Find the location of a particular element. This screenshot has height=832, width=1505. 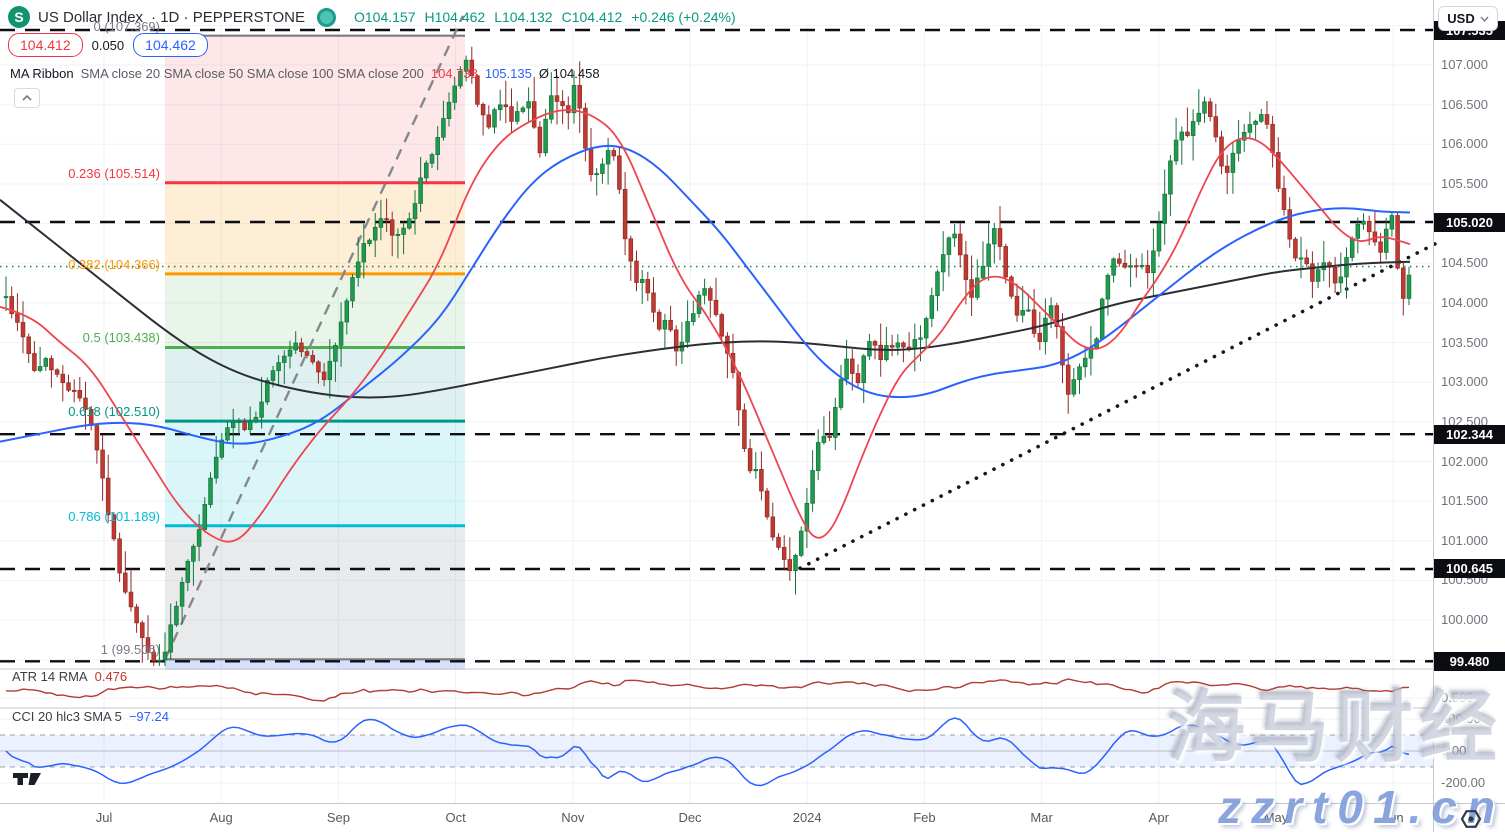

price-label-red: 104.412 is located at coordinates (45, 45).